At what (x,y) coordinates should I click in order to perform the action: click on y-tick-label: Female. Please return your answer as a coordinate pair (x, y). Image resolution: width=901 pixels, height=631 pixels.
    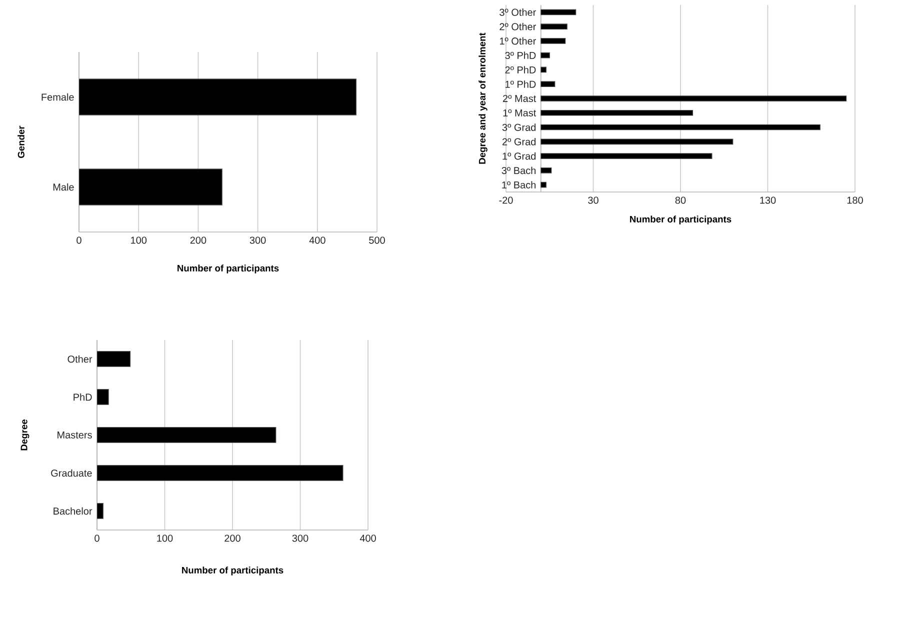
    Looking at the image, I should click on (58, 97).